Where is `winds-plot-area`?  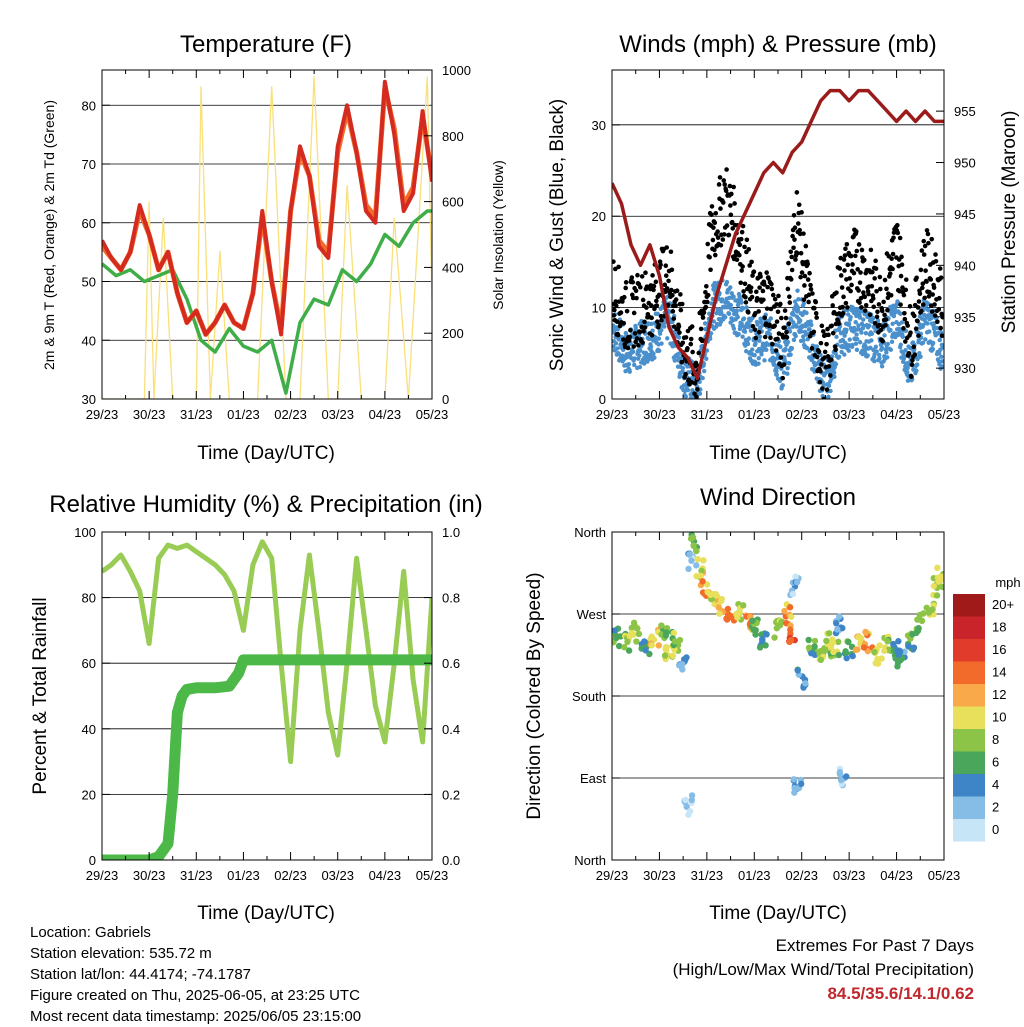
winds-plot-area is located at coordinates (778, 243).